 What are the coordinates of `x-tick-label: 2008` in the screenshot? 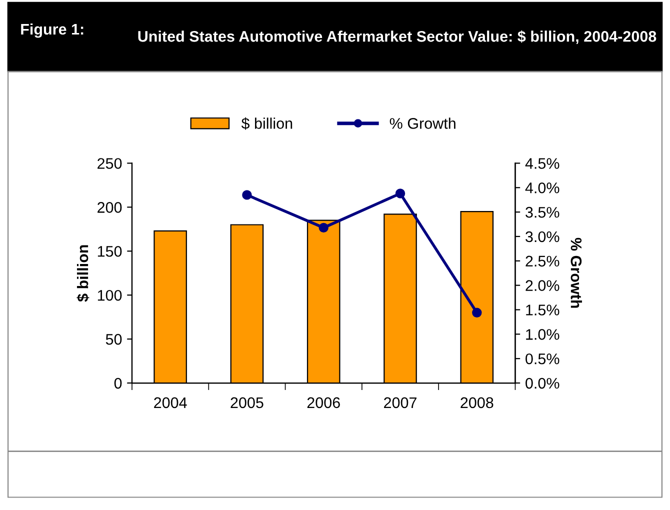 It's located at (477, 402).